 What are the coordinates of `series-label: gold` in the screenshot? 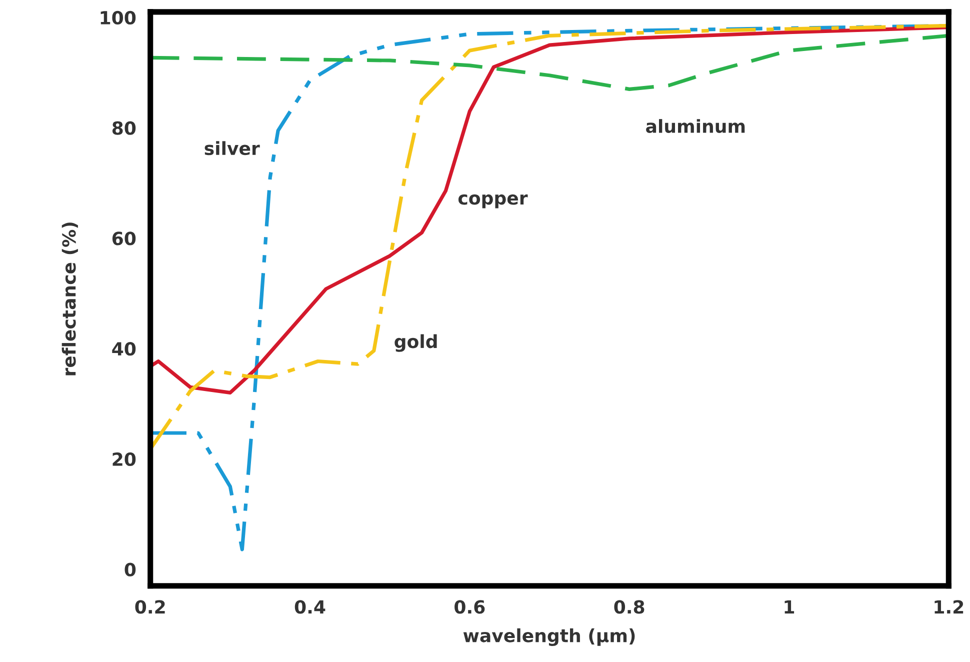 It's located at (415, 343).